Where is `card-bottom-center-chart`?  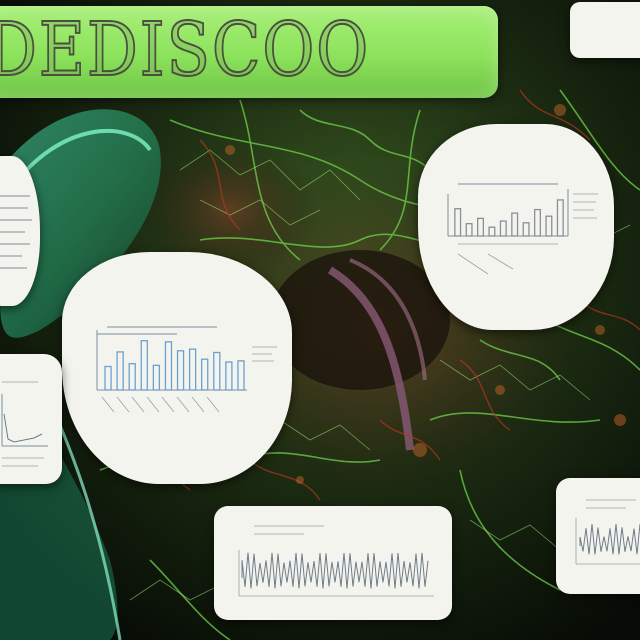 card-bottom-center-chart is located at coordinates (333, 563).